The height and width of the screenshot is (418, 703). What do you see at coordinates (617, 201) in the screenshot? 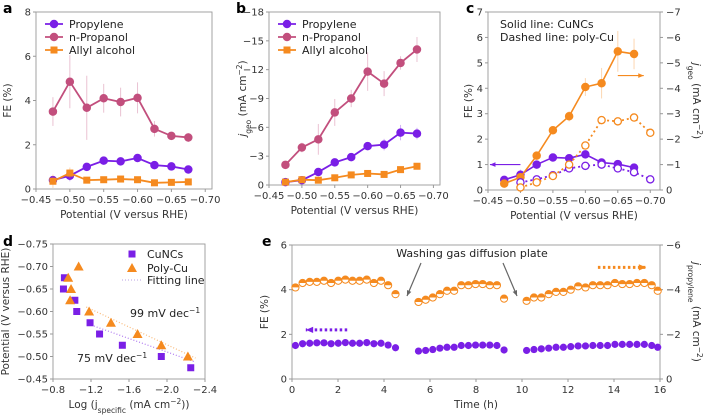
I see `x-tick-label: −0.65` at bounding box center [617, 201].